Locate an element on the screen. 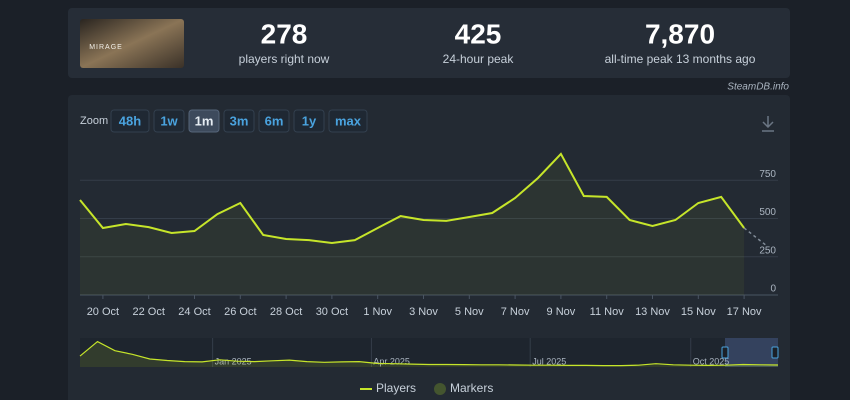 This screenshot has height=400, width=850. stat-value: 7,870 is located at coordinates (680, 33).